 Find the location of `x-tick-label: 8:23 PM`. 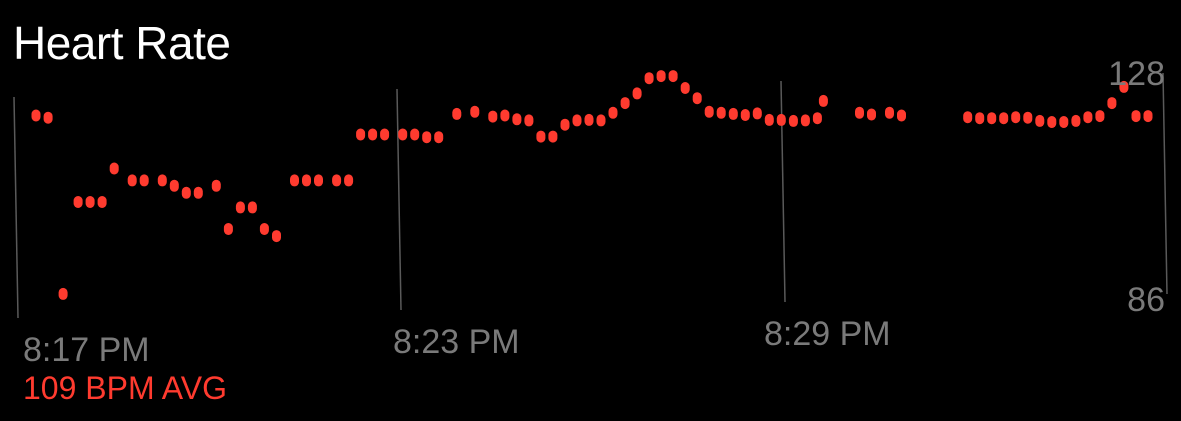

x-tick-label: 8:23 PM is located at coordinates (456, 342).